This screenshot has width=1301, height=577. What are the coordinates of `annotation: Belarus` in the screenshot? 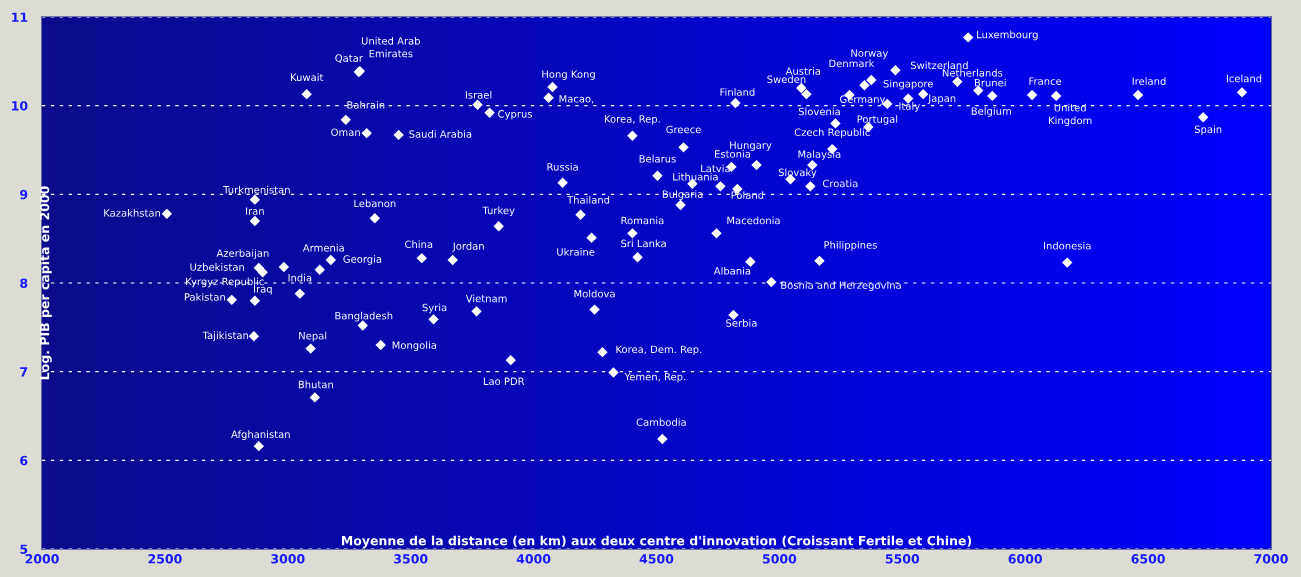 It's located at (657, 158).